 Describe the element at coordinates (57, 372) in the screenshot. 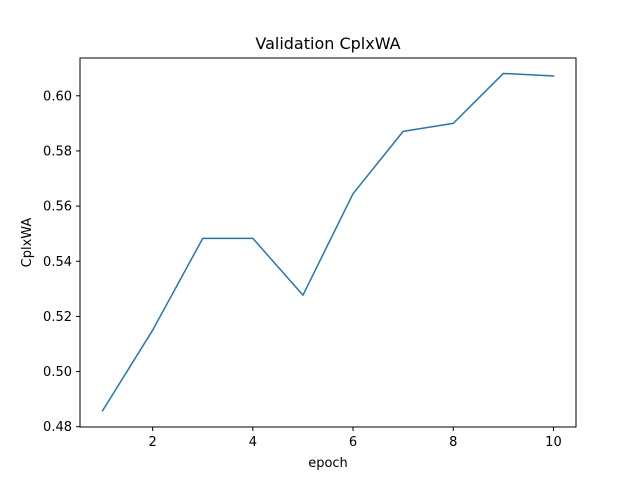

I see `y-tick-label: 0.50` at that location.